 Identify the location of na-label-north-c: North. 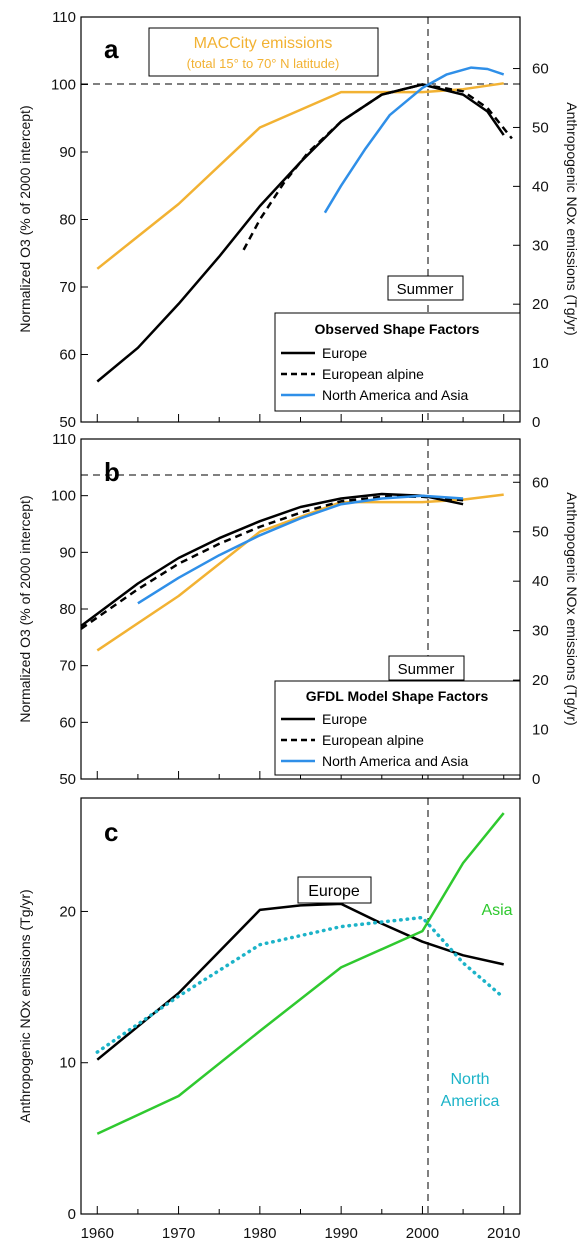
(469, 1079).